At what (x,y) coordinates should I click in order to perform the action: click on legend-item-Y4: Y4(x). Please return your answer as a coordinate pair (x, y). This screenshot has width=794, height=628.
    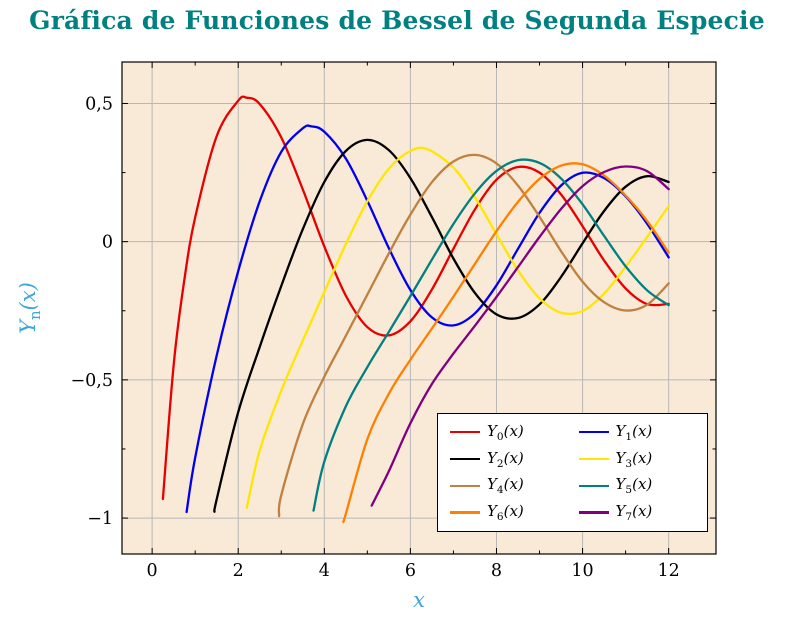
    Looking at the image, I should click on (509, 485).